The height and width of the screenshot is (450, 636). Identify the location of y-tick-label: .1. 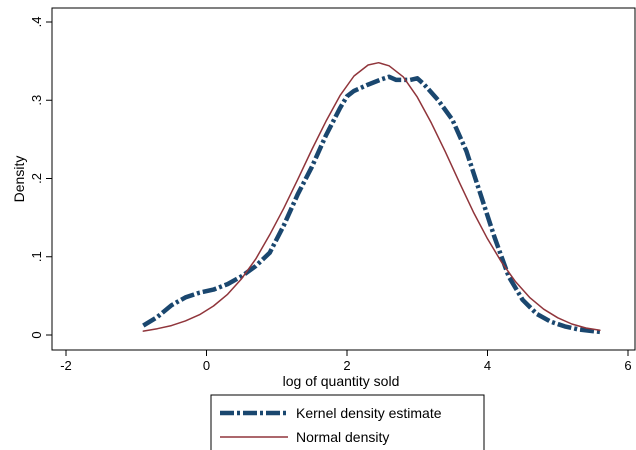
(36, 256).